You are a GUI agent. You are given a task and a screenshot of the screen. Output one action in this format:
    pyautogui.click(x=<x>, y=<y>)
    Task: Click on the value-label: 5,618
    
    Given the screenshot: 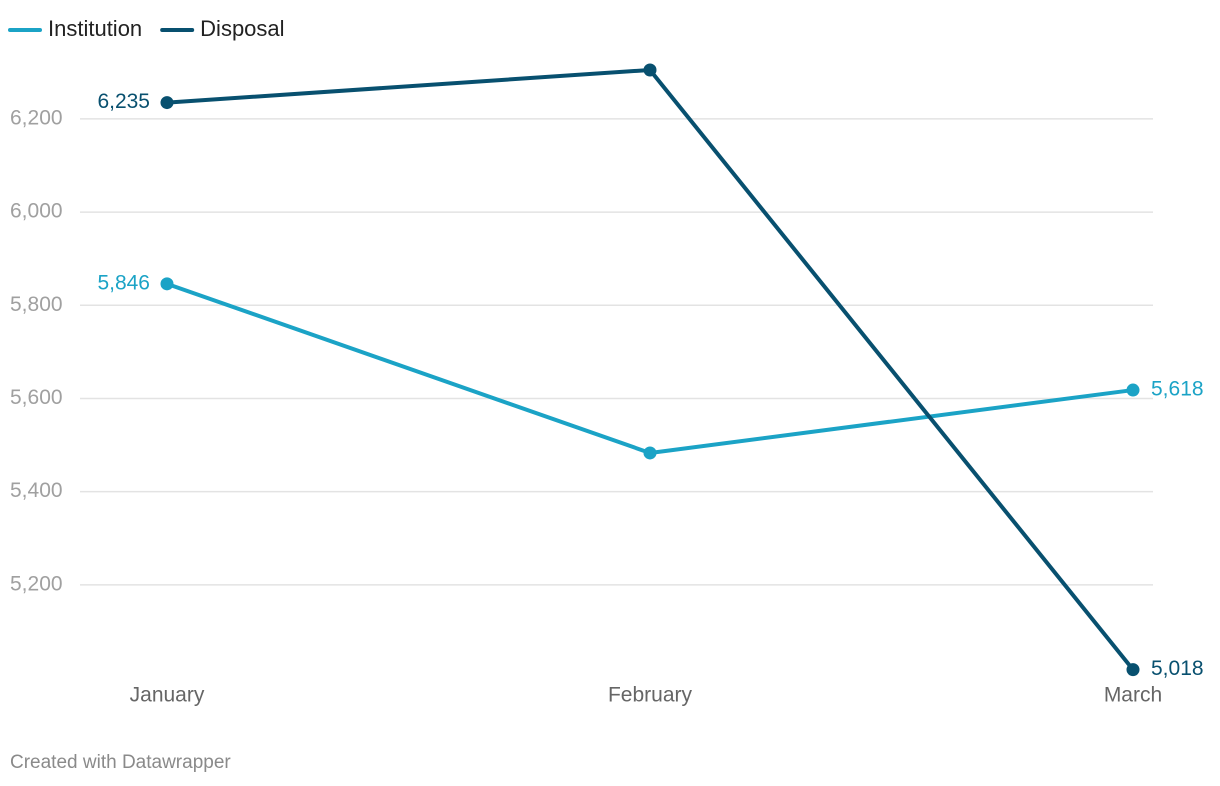 What is the action you would take?
    pyautogui.click(x=1177, y=389)
    